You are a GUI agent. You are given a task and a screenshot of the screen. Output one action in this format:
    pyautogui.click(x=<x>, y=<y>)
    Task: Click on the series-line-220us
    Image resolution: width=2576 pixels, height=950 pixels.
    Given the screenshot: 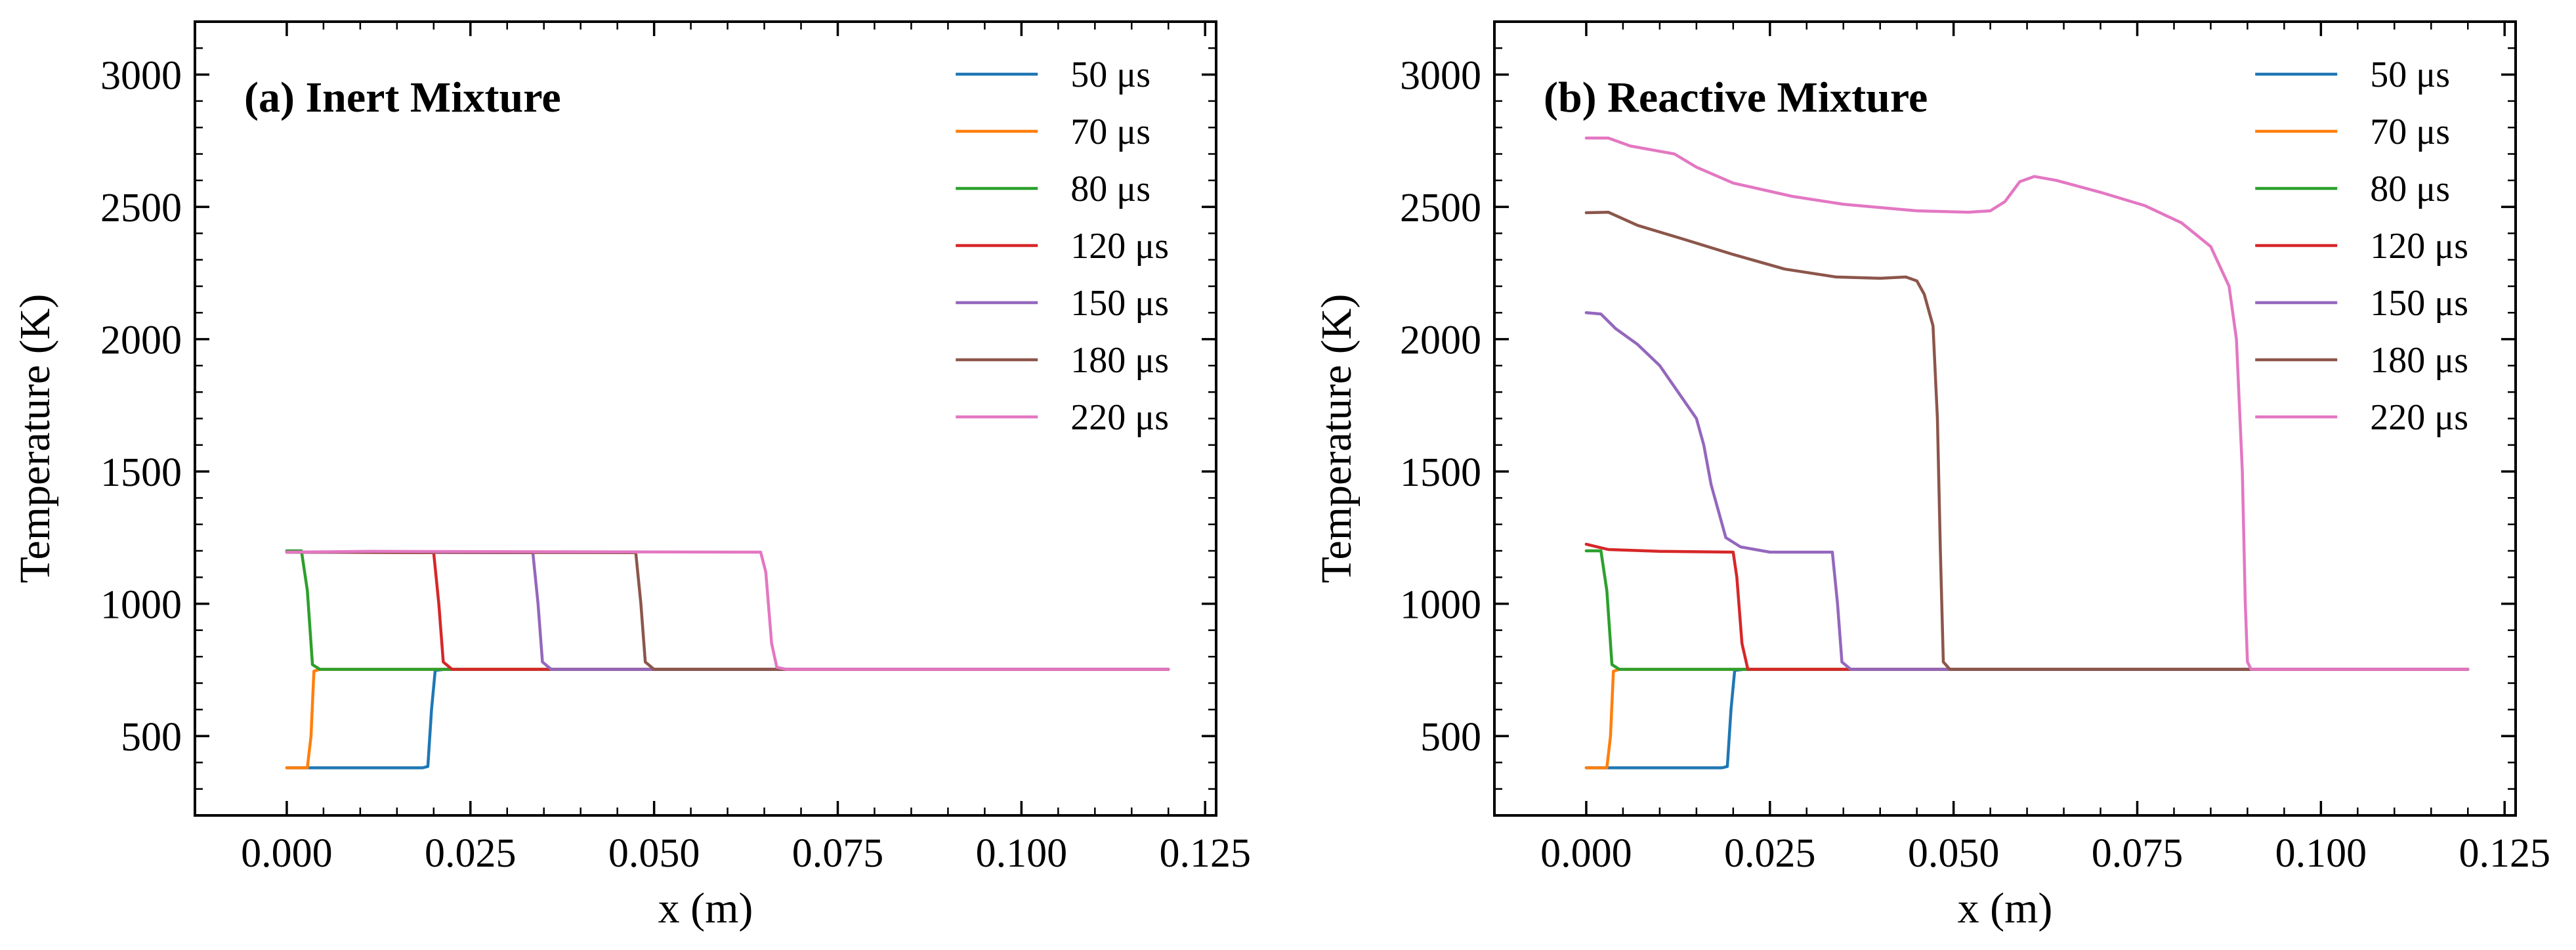 What is the action you would take?
    pyautogui.click(x=727, y=610)
    